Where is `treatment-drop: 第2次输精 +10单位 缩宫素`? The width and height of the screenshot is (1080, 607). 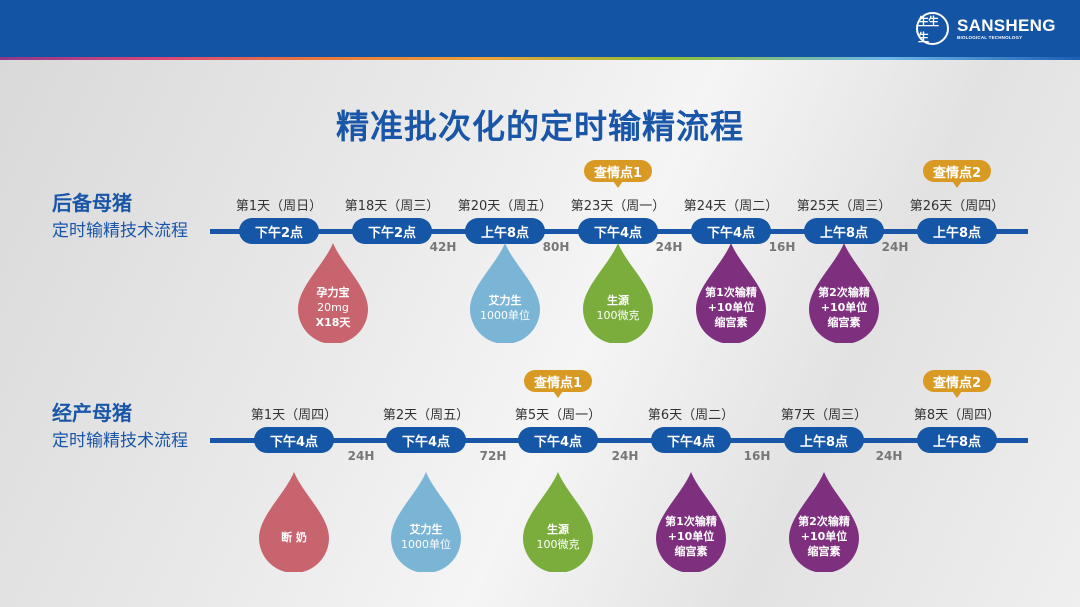 treatment-drop: 第2次输精 +10单位 缩宫素 is located at coordinates (824, 522).